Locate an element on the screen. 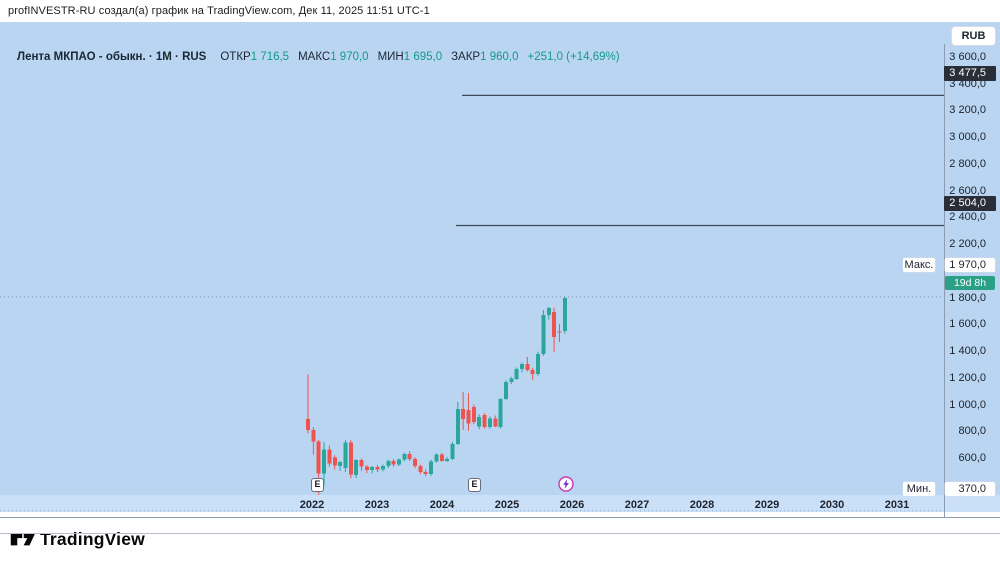  price-tick-label: 2 400,0 is located at coordinates (967, 217).